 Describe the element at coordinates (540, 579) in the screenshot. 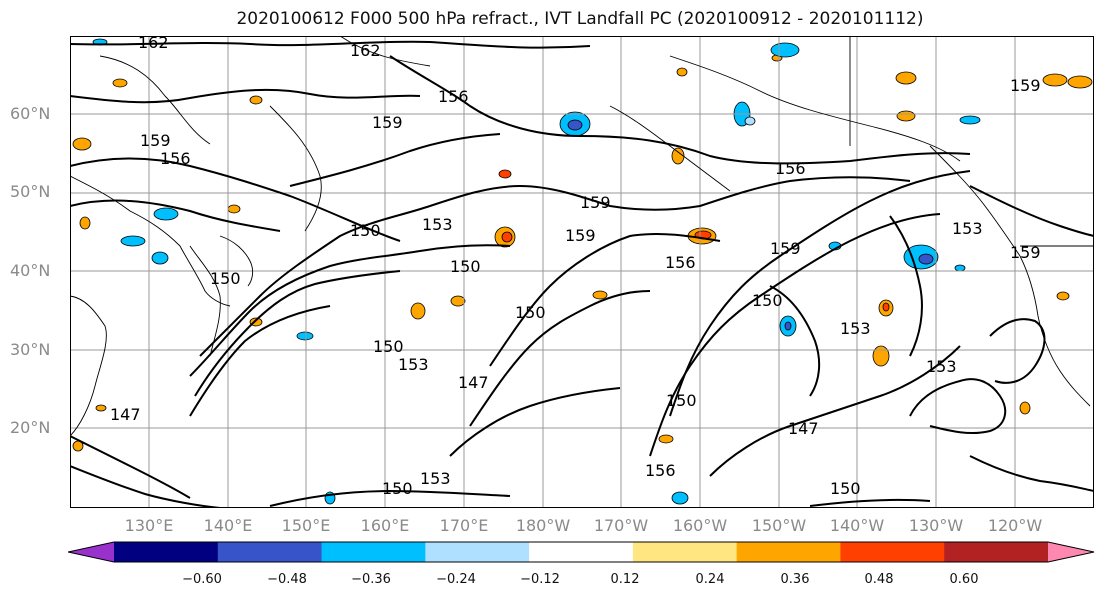

I see `colorbar-tick: −0.12` at that location.